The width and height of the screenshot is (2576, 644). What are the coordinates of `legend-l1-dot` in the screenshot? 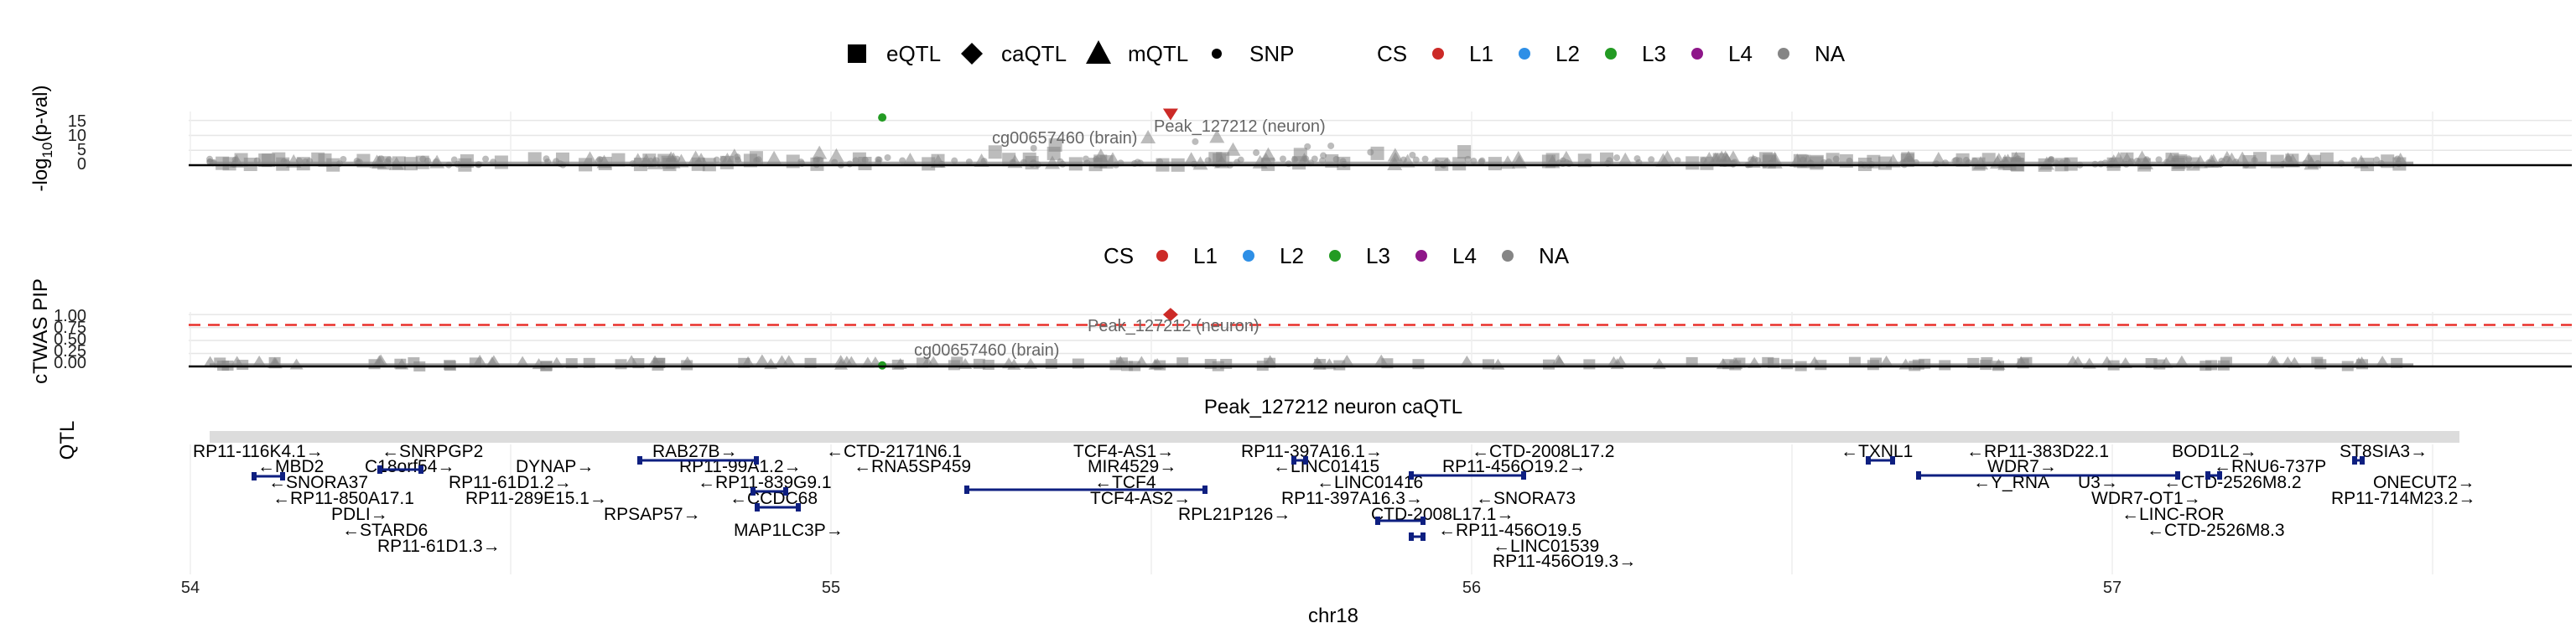 It's located at (1438, 54).